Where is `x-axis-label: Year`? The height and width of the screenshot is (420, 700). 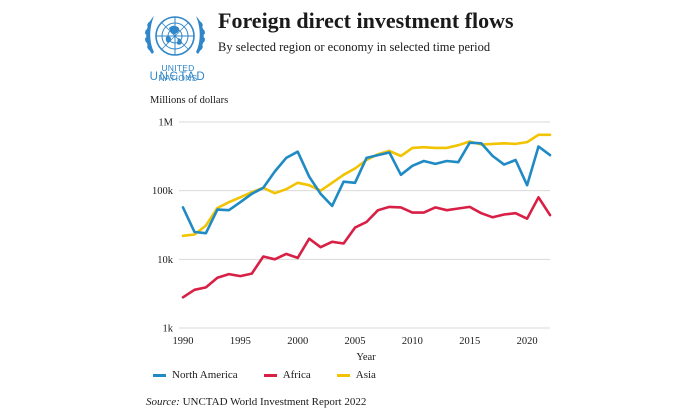
x-axis-label: Year is located at coordinates (366, 357).